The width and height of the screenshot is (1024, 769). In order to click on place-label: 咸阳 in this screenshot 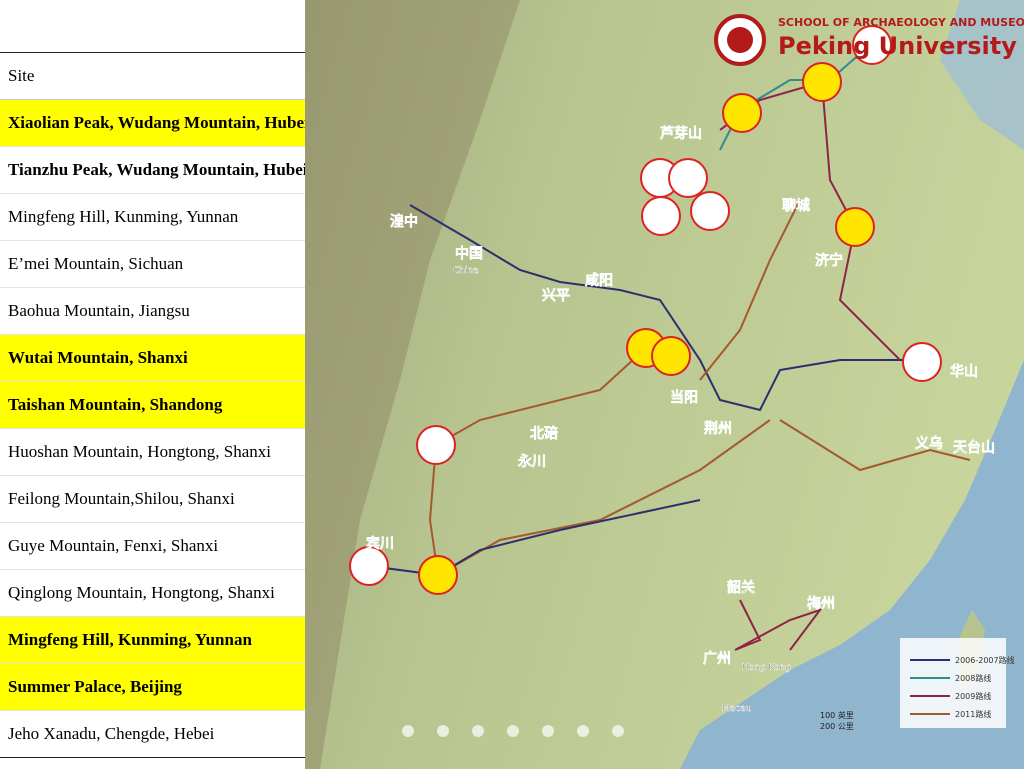, I will do `click(599, 280)`.